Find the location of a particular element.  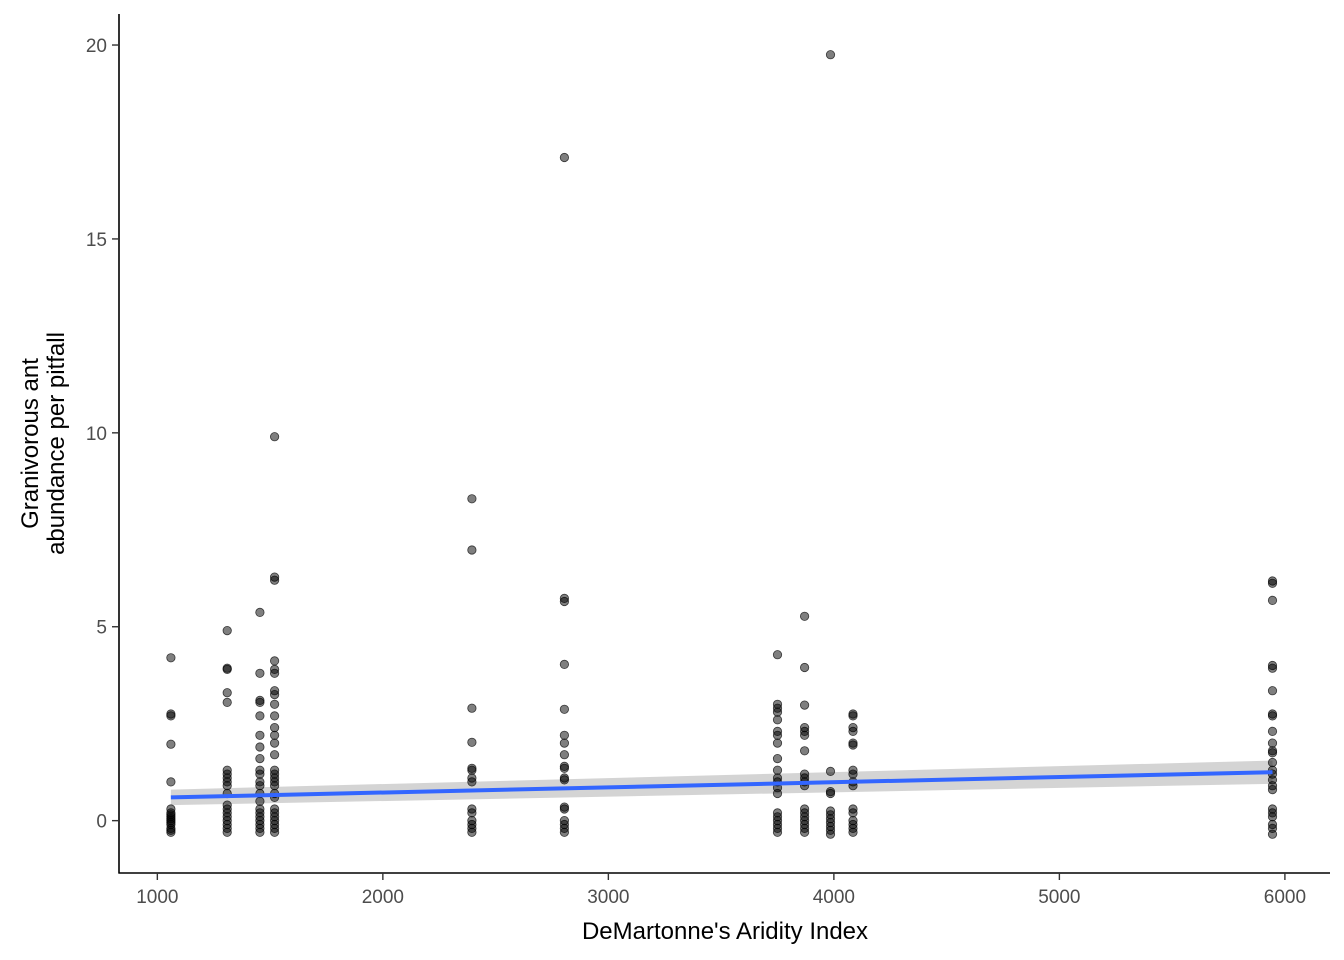

trend-line-layer is located at coordinates (721, 785).